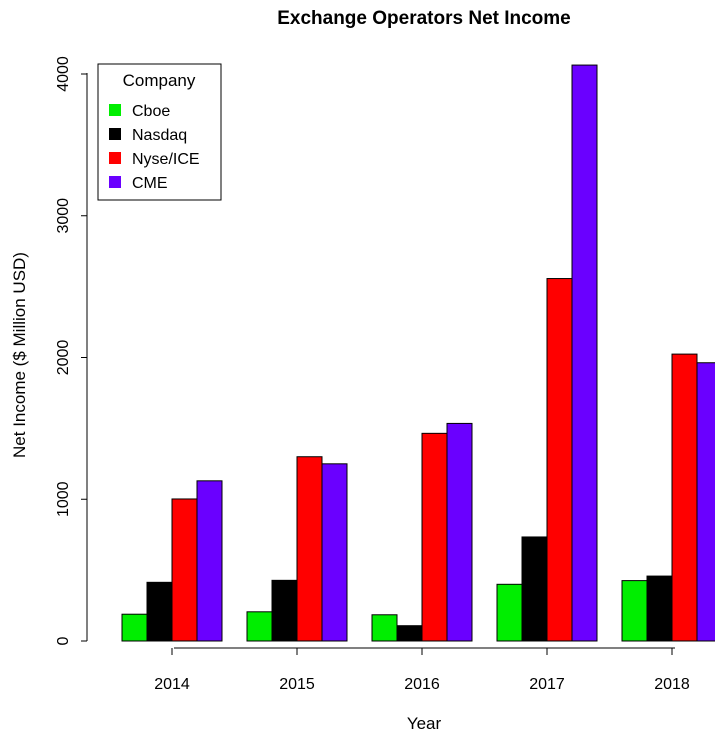 The image size is (715, 733). I want to click on bar-2017-nasdaq, so click(534, 589).